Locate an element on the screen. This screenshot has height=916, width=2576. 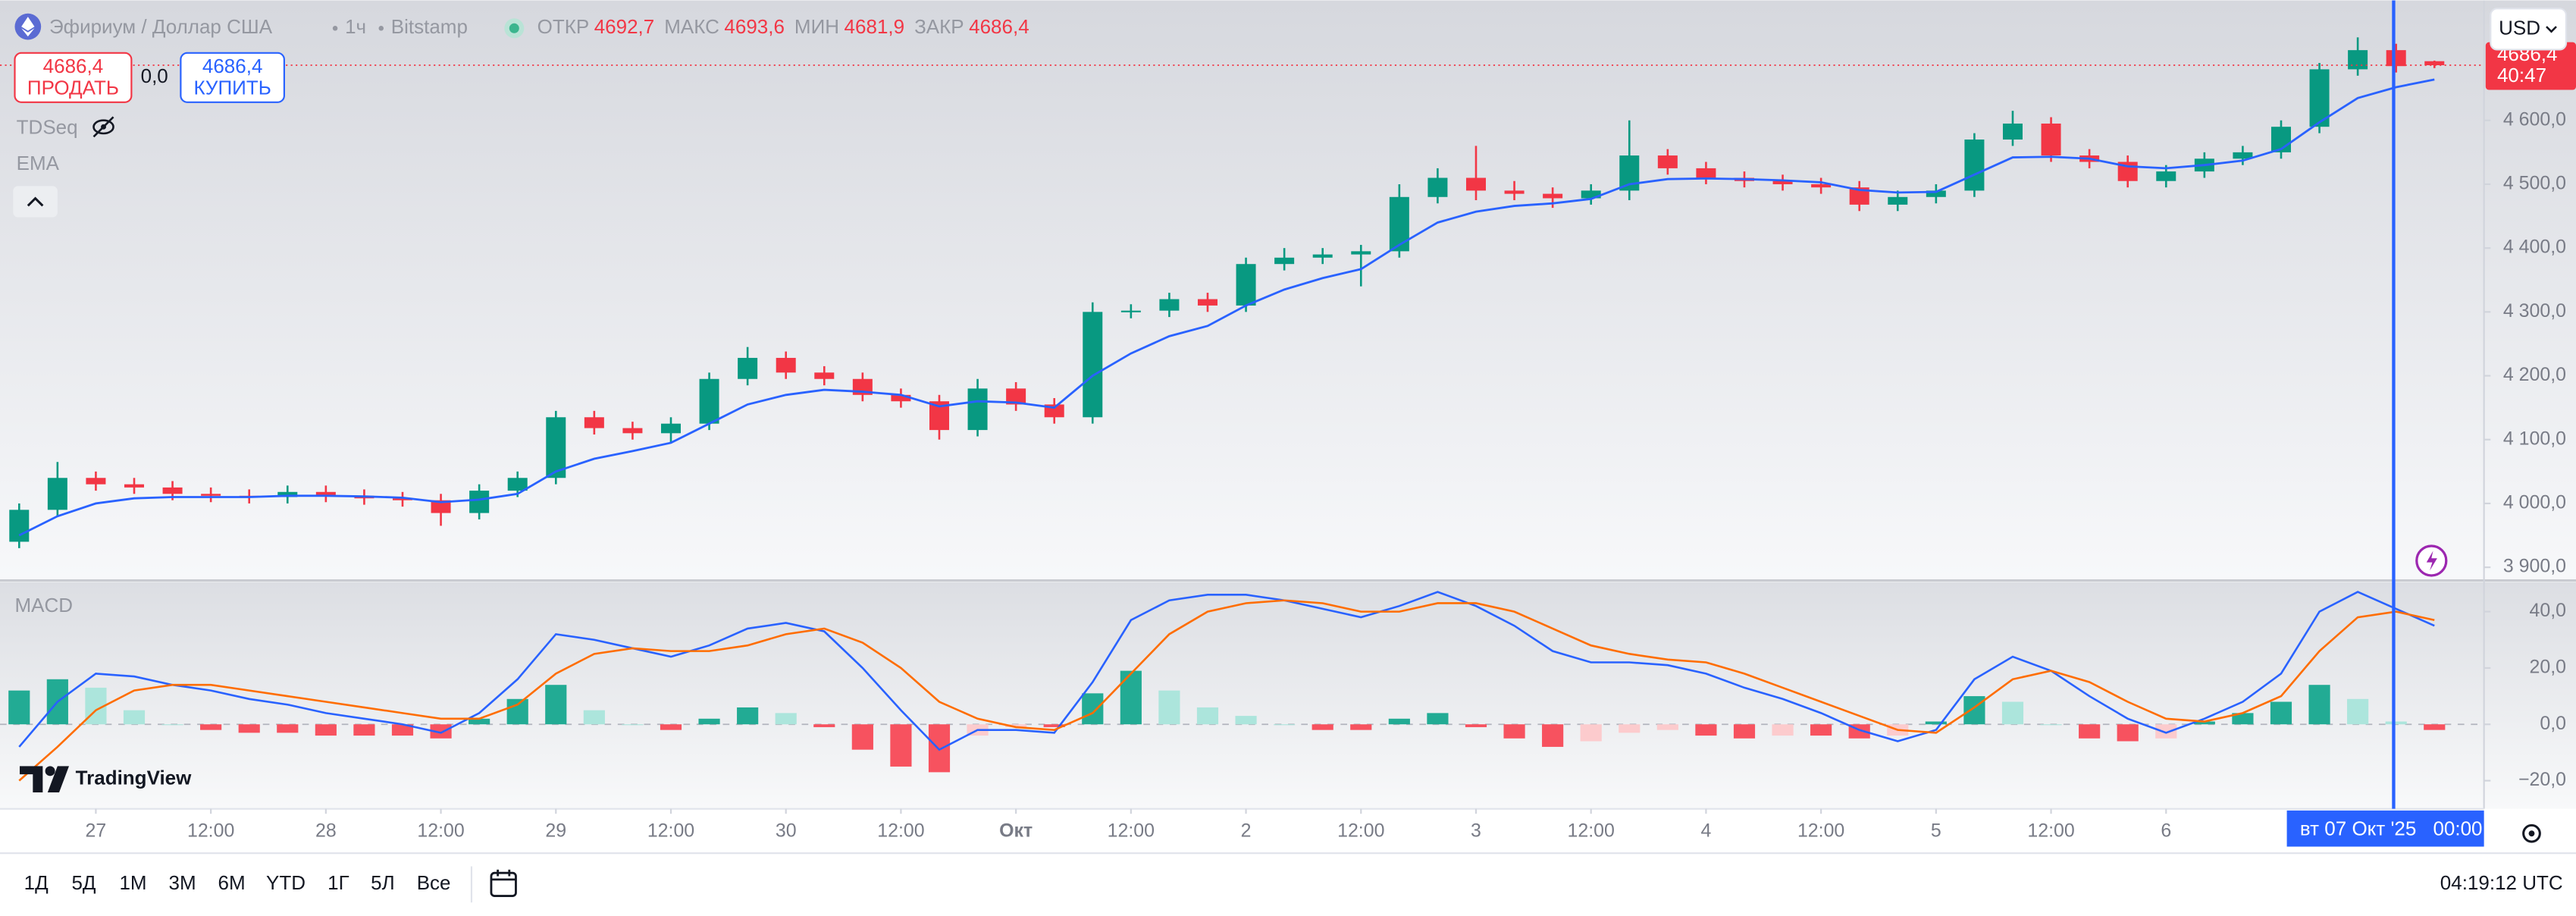
ohlc-label: МИН is located at coordinates (816, 26).